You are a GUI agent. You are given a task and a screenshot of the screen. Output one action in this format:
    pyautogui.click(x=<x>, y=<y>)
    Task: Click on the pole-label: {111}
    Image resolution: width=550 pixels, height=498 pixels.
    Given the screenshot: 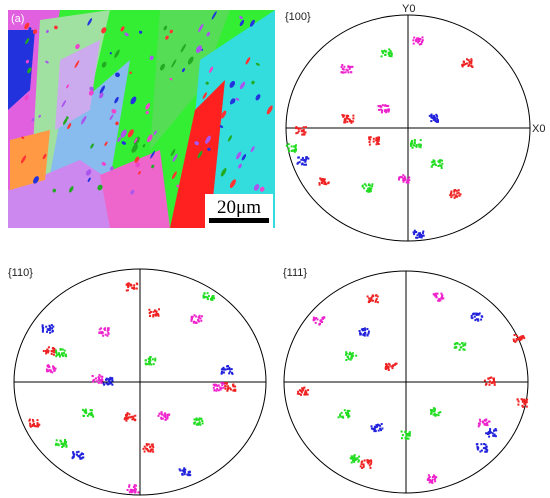 What is the action you would take?
    pyautogui.click(x=295, y=273)
    